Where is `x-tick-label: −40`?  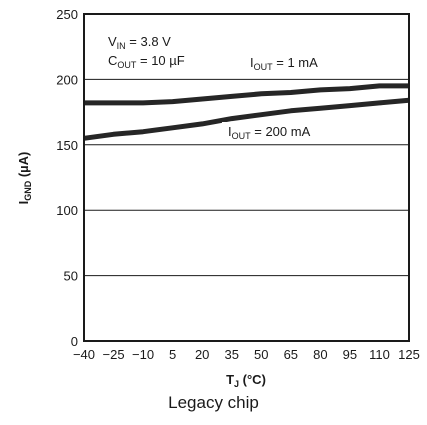
x-tick-label: −40 is located at coordinates (84, 354).